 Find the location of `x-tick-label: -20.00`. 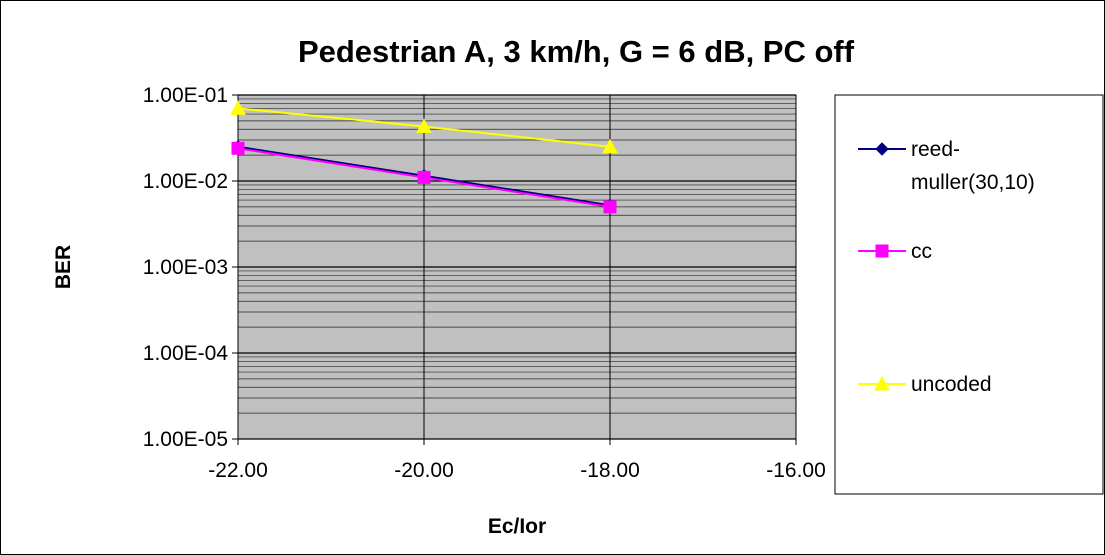

x-tick-label: -20.00 is located at coordinates (424, 470).